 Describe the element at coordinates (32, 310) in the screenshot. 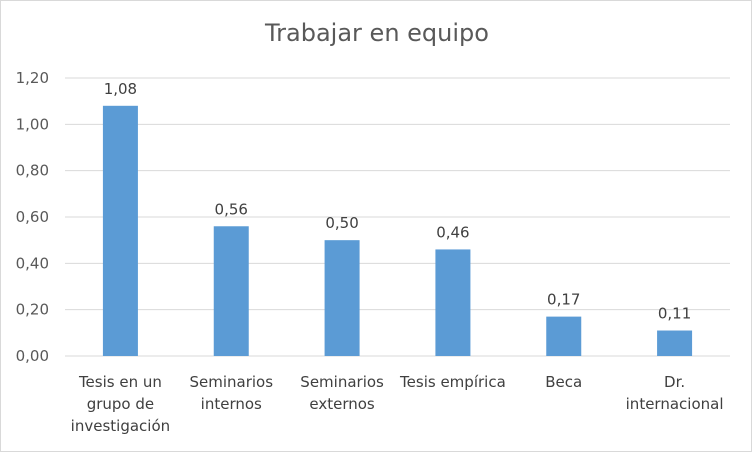

I see `y-tick-label: 0,20` at that location.